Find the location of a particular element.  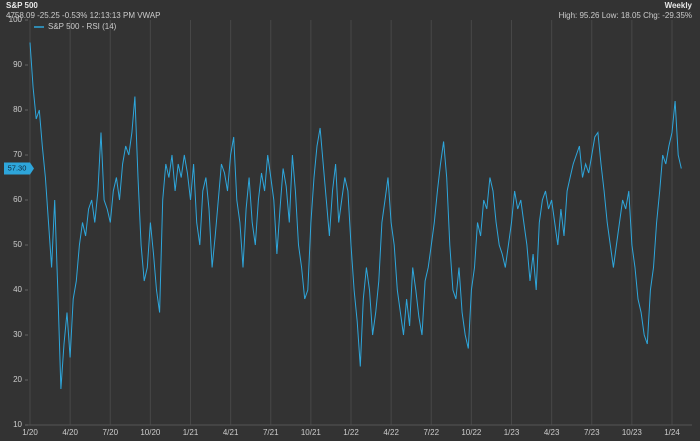

y-tick-label: 90 is located at coordinates (17, 64).